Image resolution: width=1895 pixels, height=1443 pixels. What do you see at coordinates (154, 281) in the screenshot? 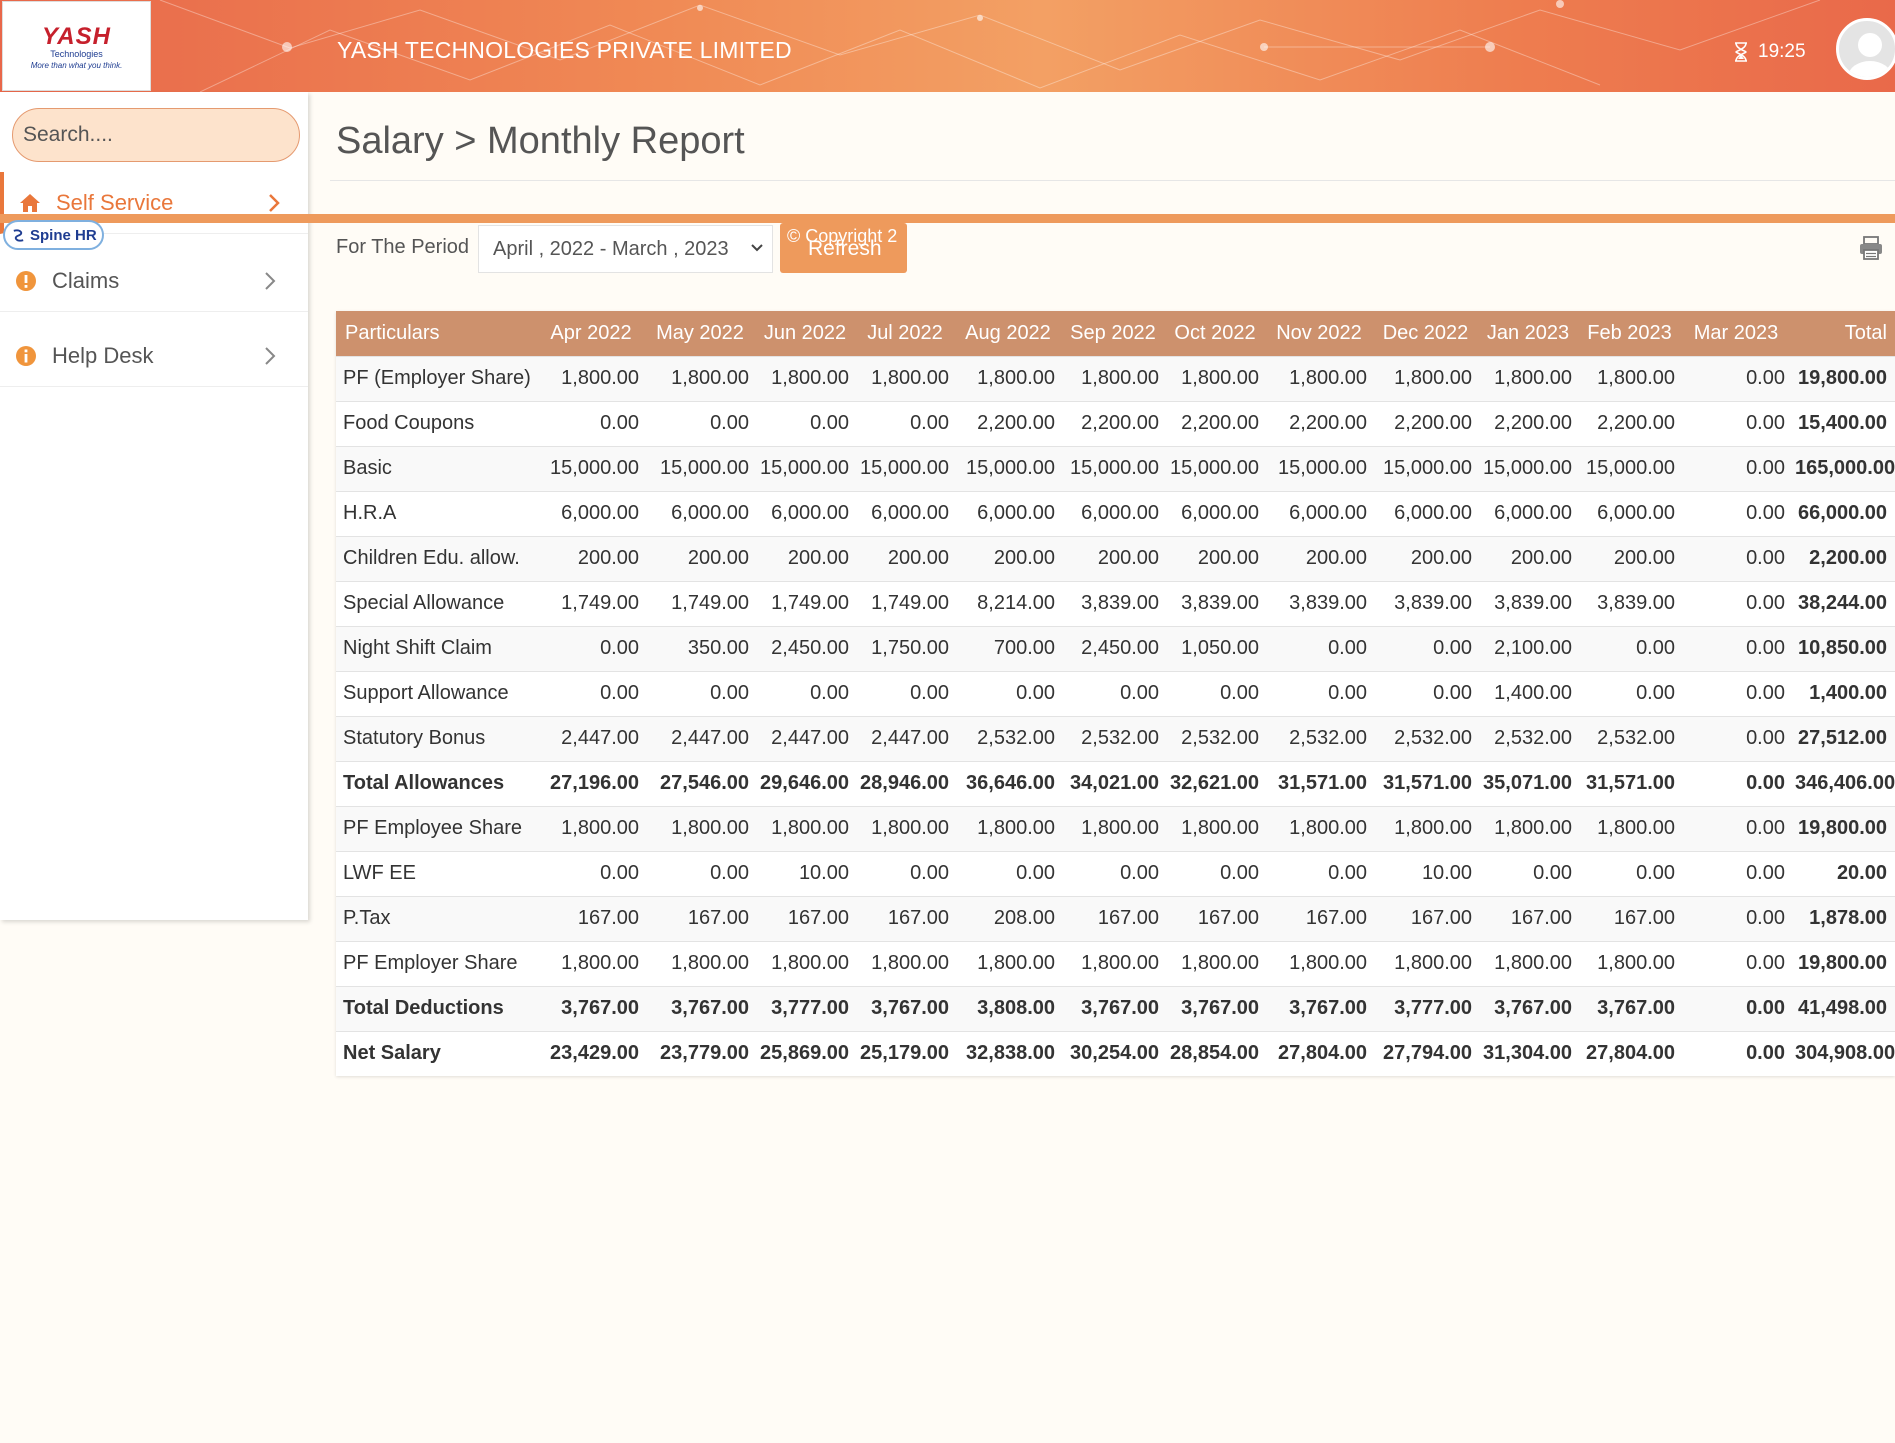
I see `sidebar-item-claims: Claims` at bounding box center [154, 281].